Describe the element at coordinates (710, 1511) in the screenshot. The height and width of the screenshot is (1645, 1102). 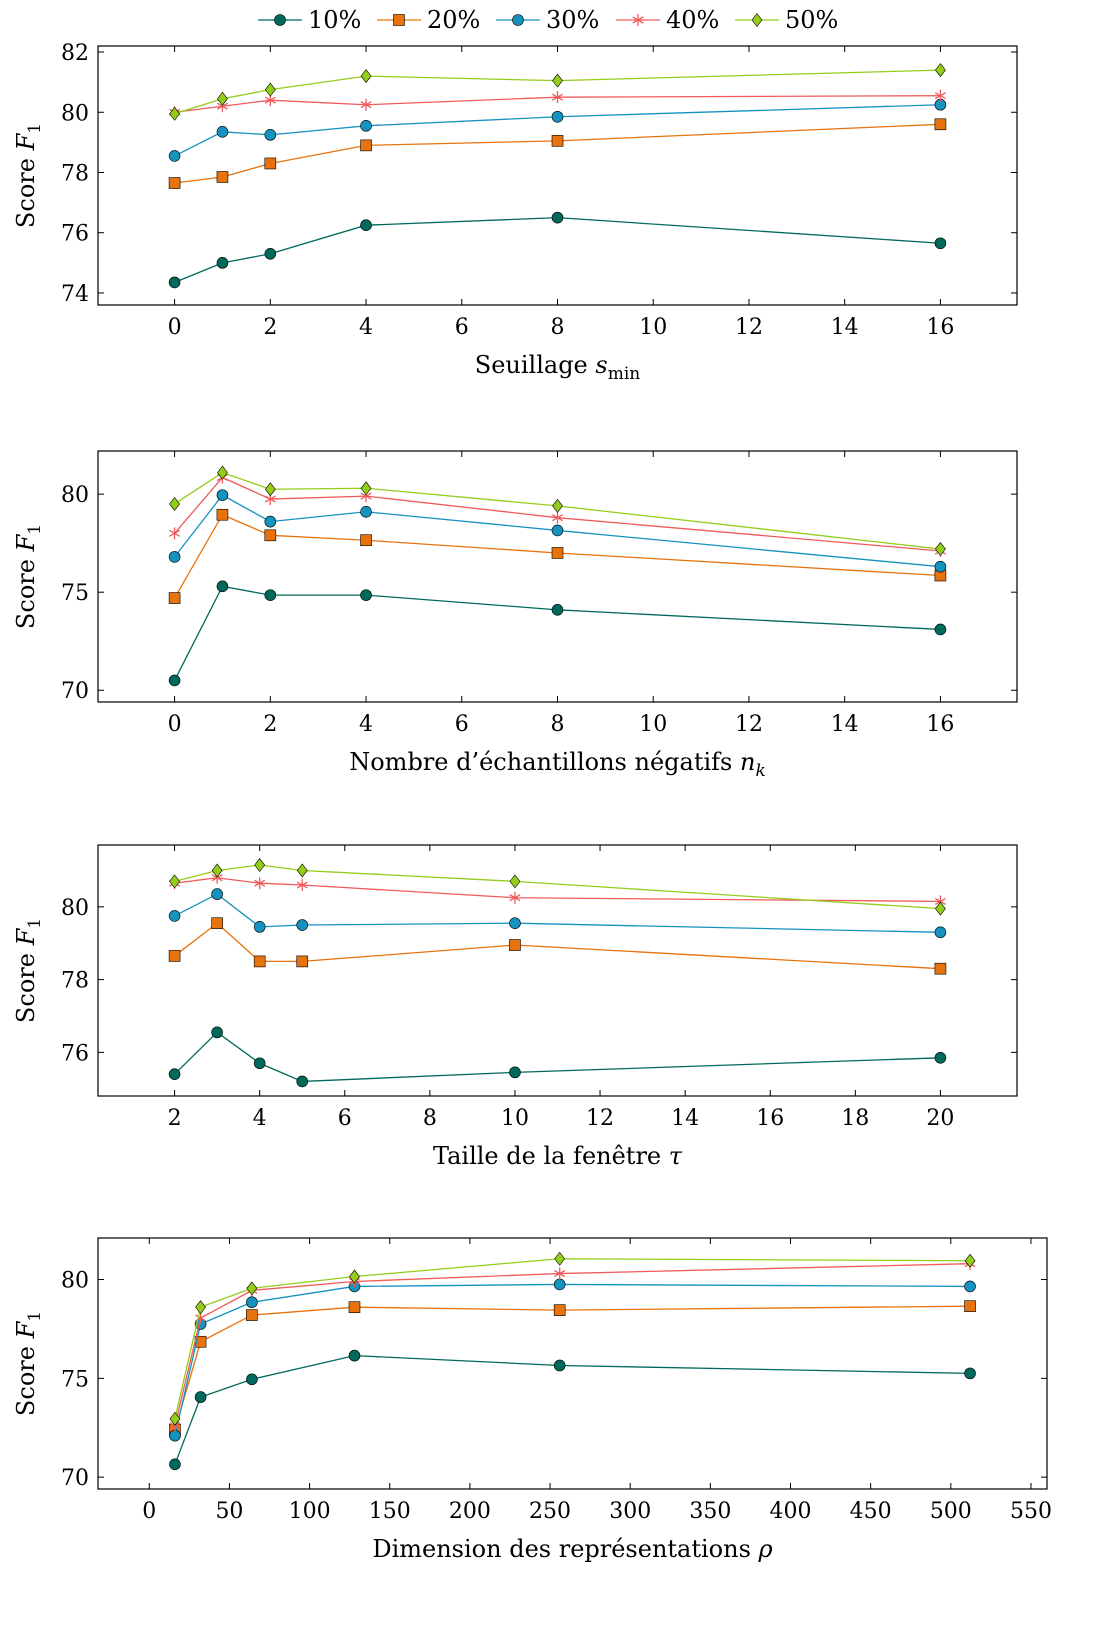
I see `x-tick-label: 350` at that location.